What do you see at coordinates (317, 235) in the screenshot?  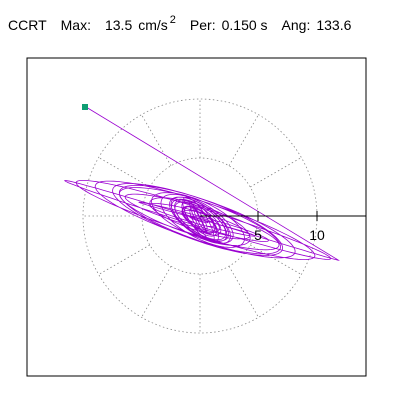 I see `tick-label-10: 10` at bounding box center [317, 235].